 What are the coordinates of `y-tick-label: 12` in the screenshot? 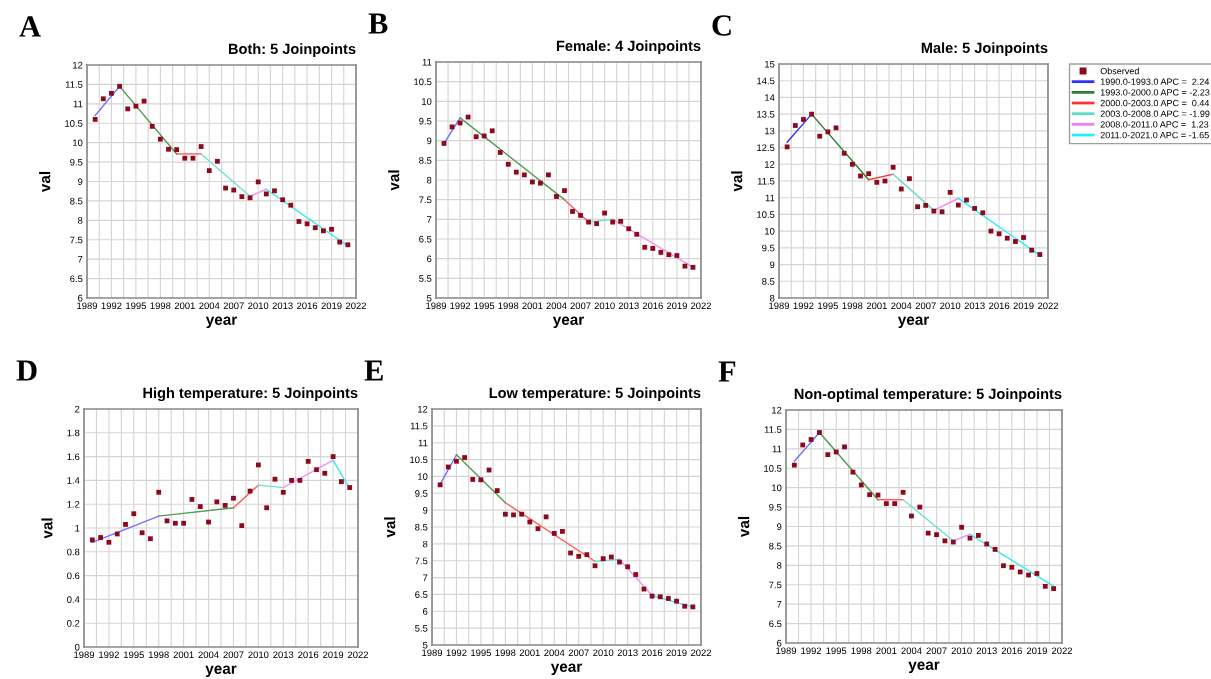 It's located at (423, 409).